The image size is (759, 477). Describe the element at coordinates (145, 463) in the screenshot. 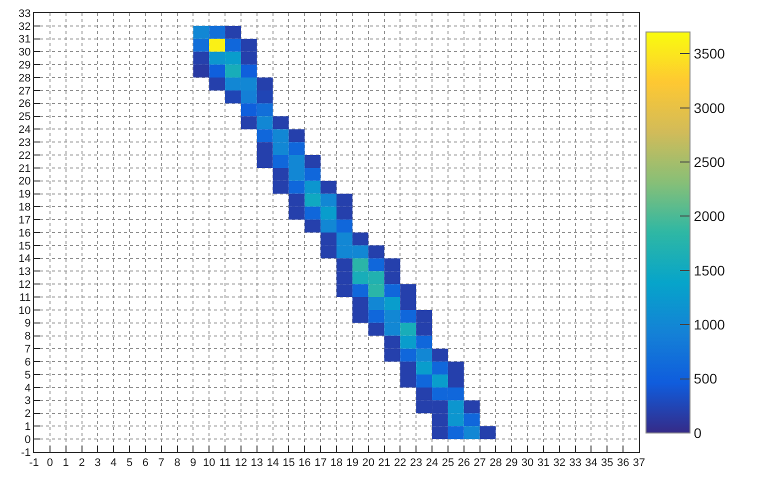

I see `x-tick-label: 6` at that location.